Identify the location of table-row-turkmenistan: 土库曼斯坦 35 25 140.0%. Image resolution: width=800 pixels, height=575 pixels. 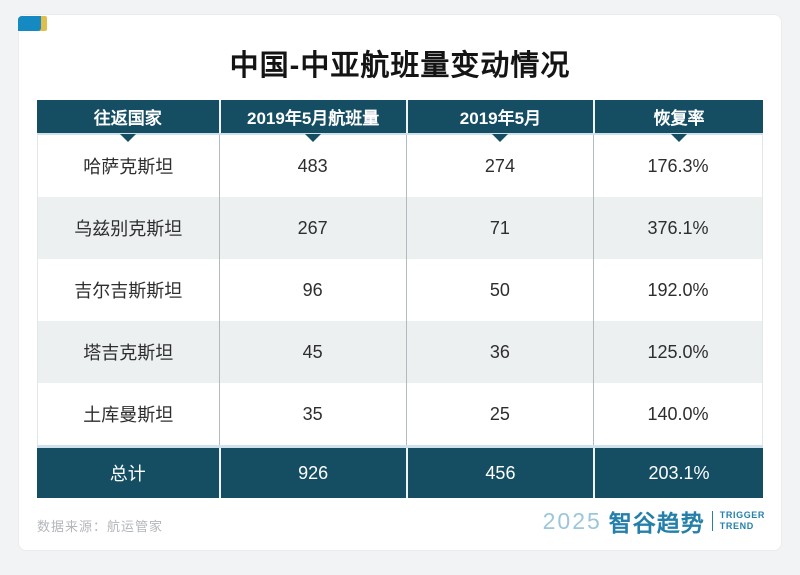
(400, 414).